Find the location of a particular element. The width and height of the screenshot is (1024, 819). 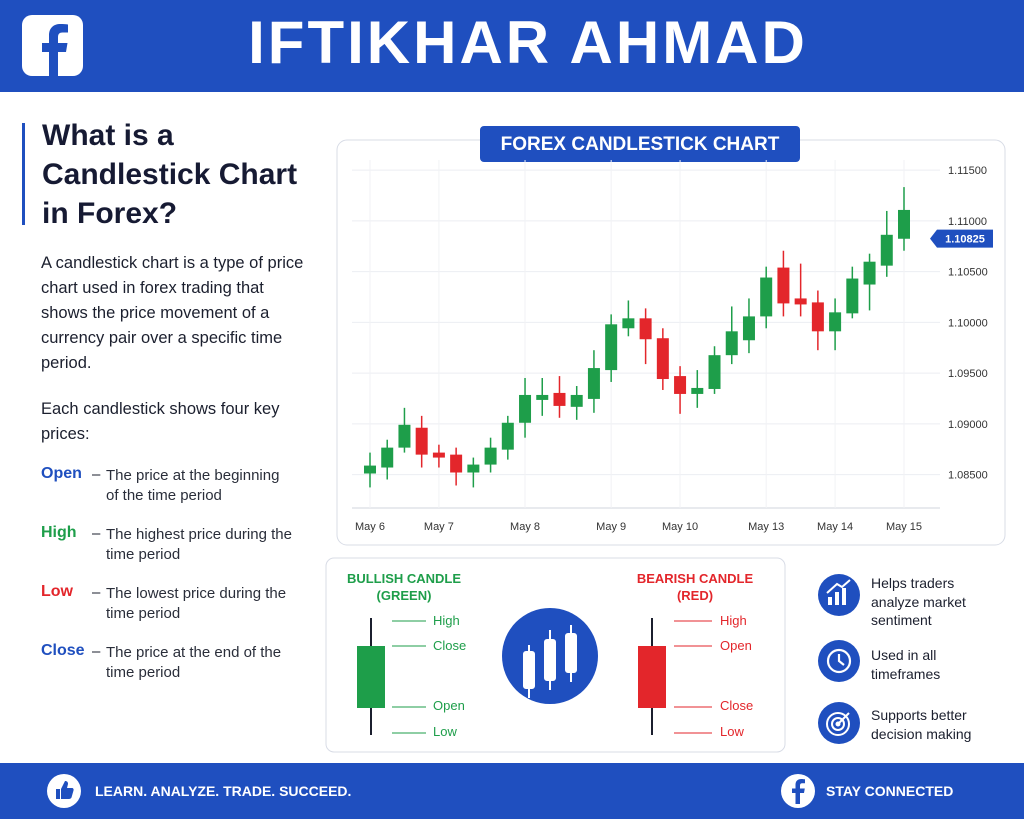

term-description: The highest price during the time period is located at coordinates (199, 544).